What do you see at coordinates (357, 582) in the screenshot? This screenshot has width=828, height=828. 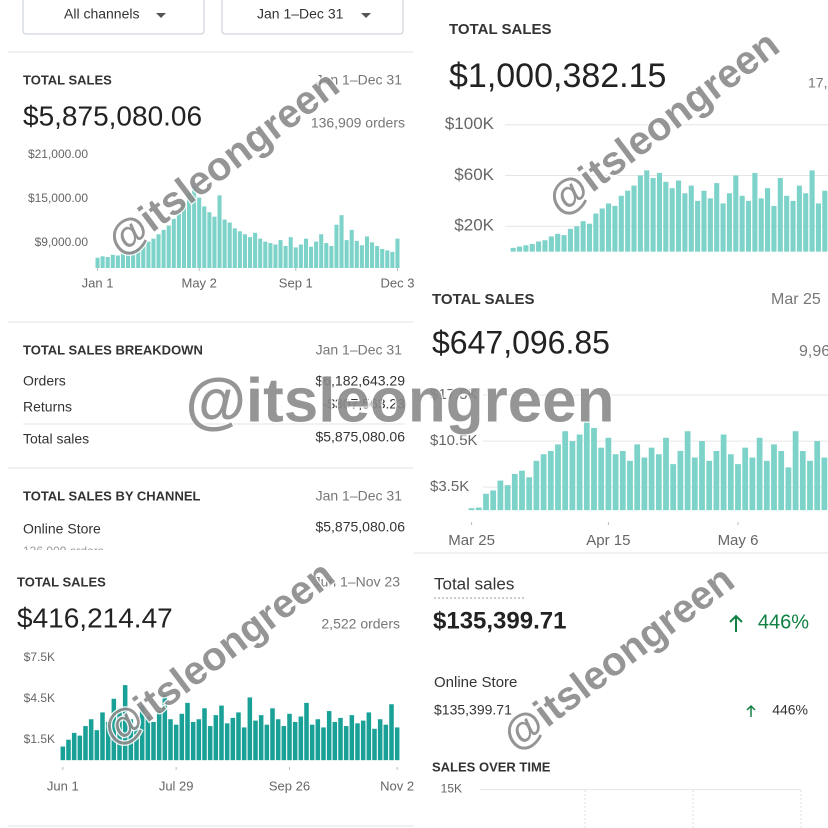 I see `date-range: Jun 1–Nov 23` at bounding box center [357, 582].